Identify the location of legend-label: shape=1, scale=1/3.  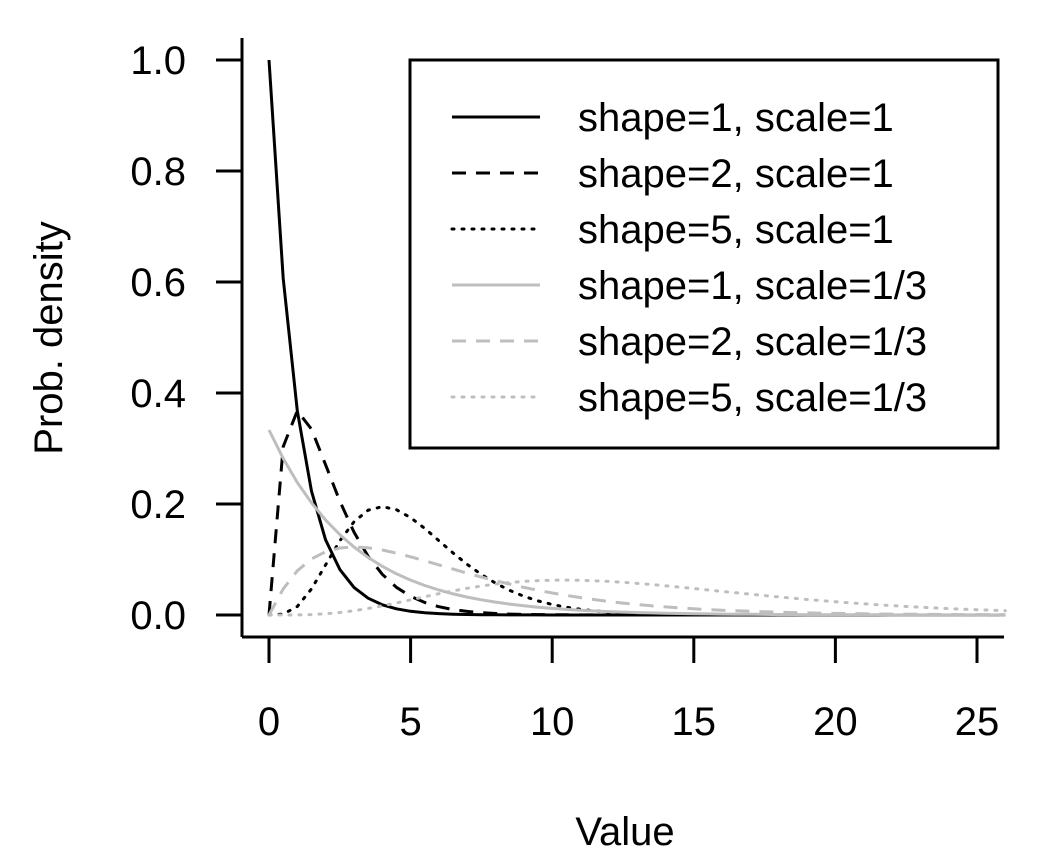
(752, 286).